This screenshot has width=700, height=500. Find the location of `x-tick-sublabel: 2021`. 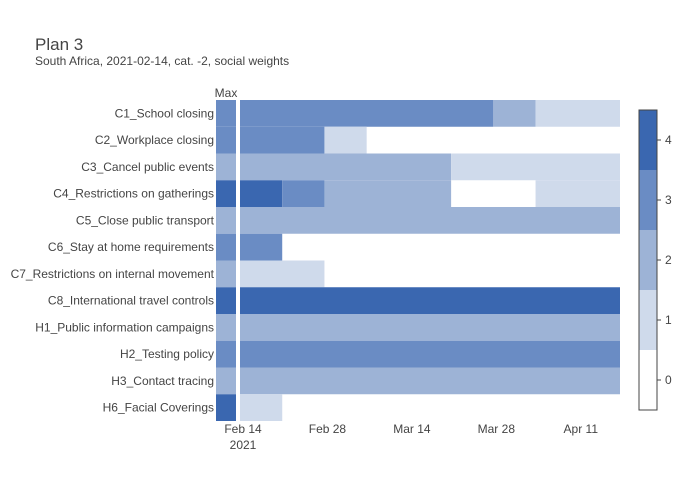

x-tick-sublabel: 2021 is located at coordinates (243, 445).